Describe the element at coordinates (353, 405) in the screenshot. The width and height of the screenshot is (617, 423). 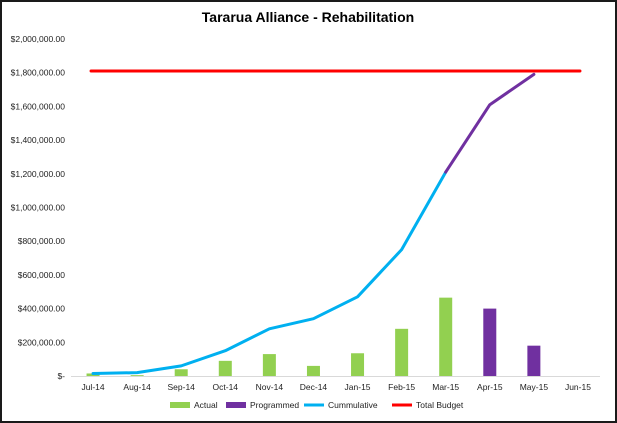
I see `legend-label: Cummulative` at that location.